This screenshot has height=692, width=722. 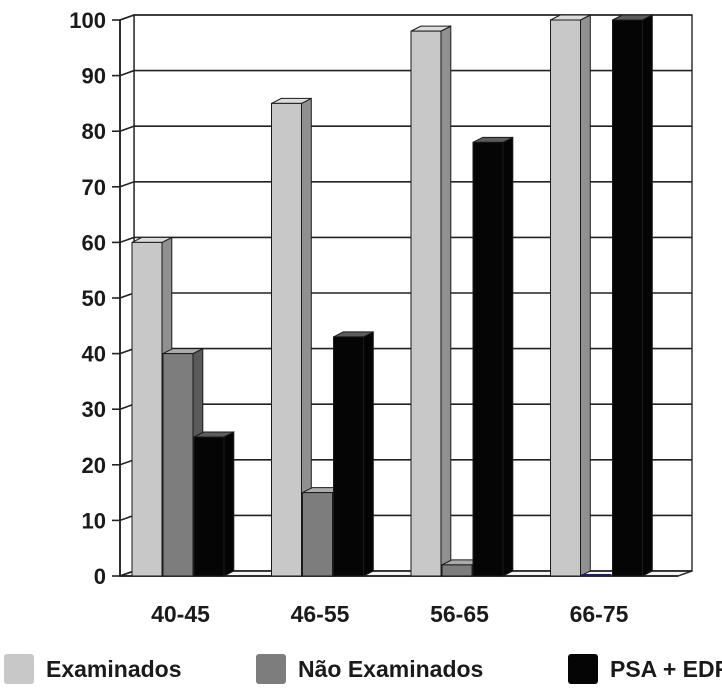 I want to click on x-tick-label: 56-65, so click(x=459, y=614).